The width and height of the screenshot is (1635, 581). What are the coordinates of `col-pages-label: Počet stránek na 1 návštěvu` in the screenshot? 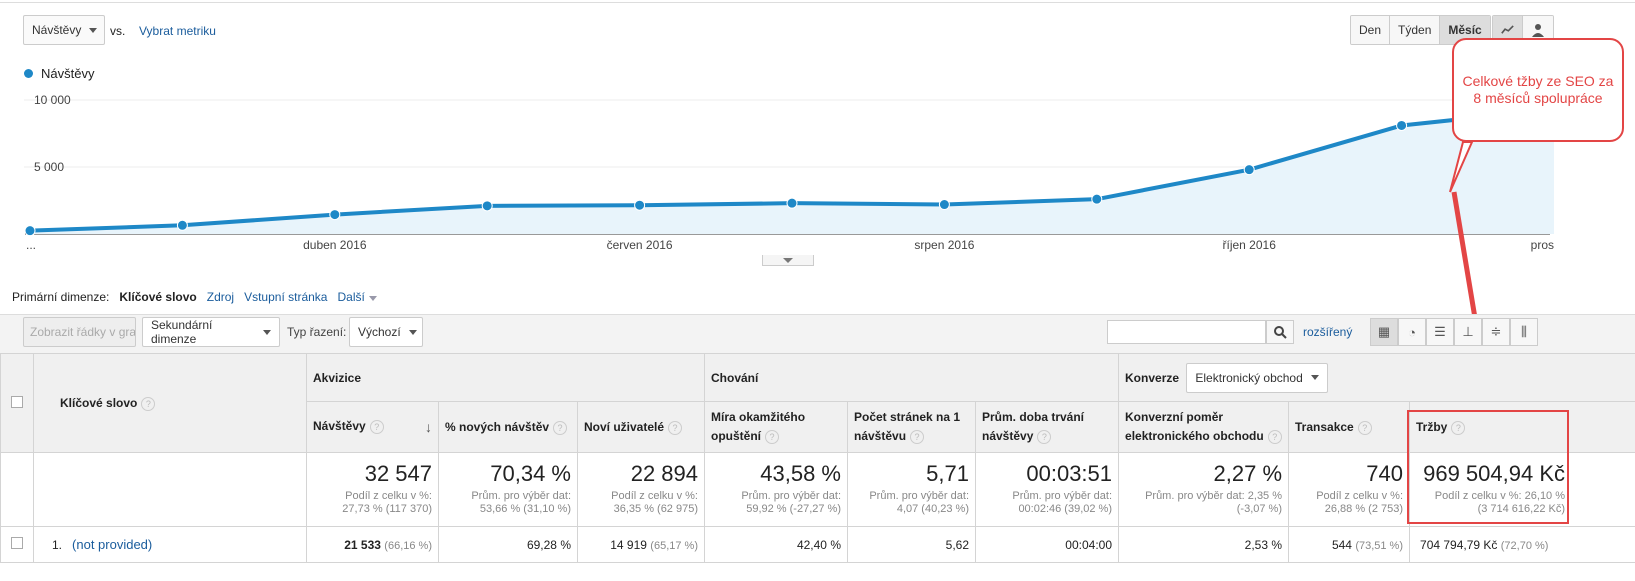 It's located at (907, 426).